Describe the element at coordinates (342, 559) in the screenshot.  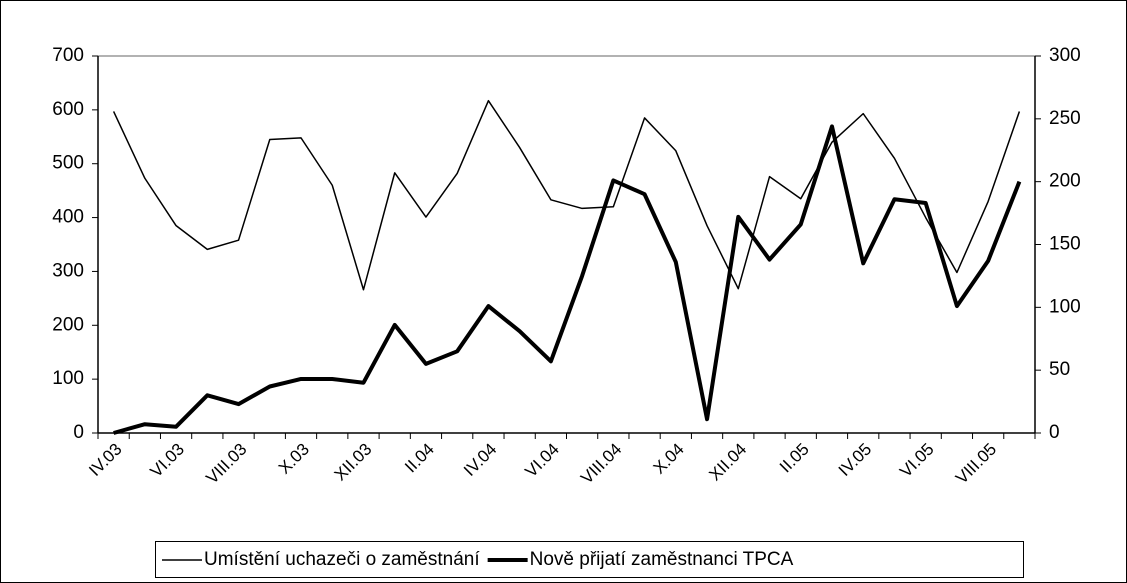
I see `legend-label: Umístění uchazeči o zaměstnání` at that location.